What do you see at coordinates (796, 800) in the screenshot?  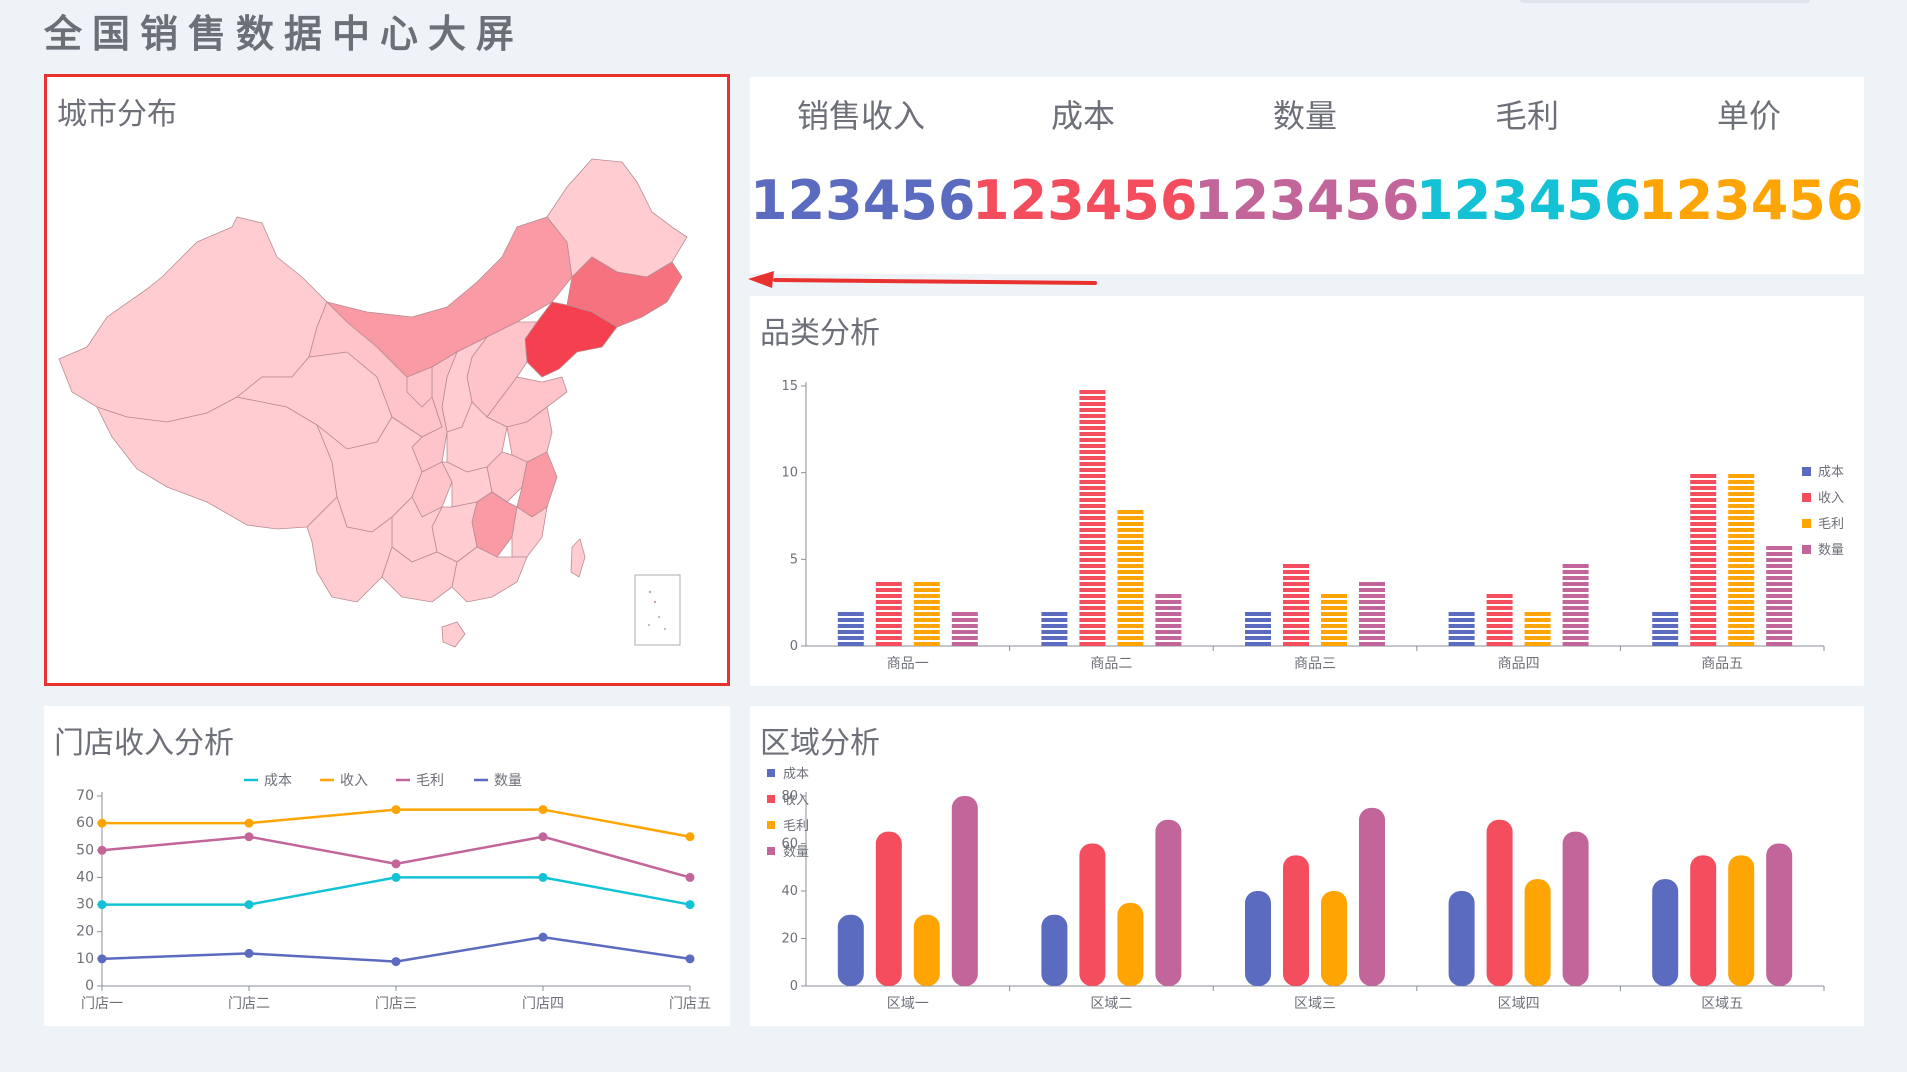 I see `legend-label: 收入` at bounding box center [796, 800].